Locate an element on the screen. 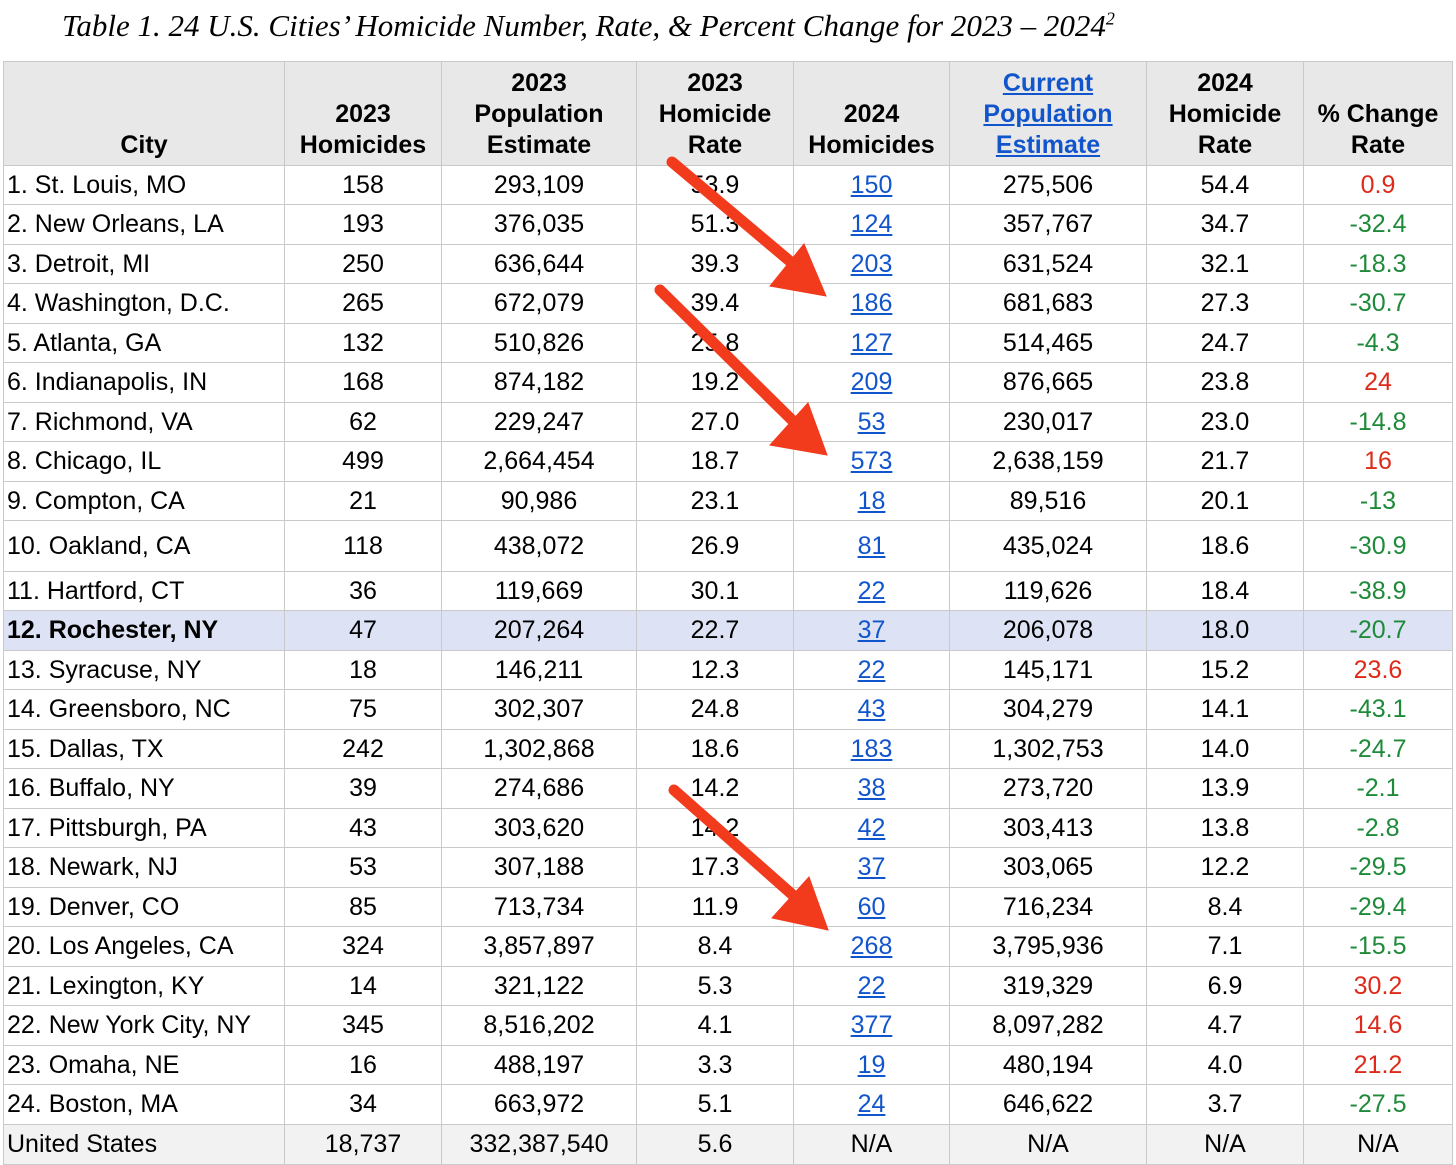  cell-2023-homicides: 265 is located at coordinates (363, 303).